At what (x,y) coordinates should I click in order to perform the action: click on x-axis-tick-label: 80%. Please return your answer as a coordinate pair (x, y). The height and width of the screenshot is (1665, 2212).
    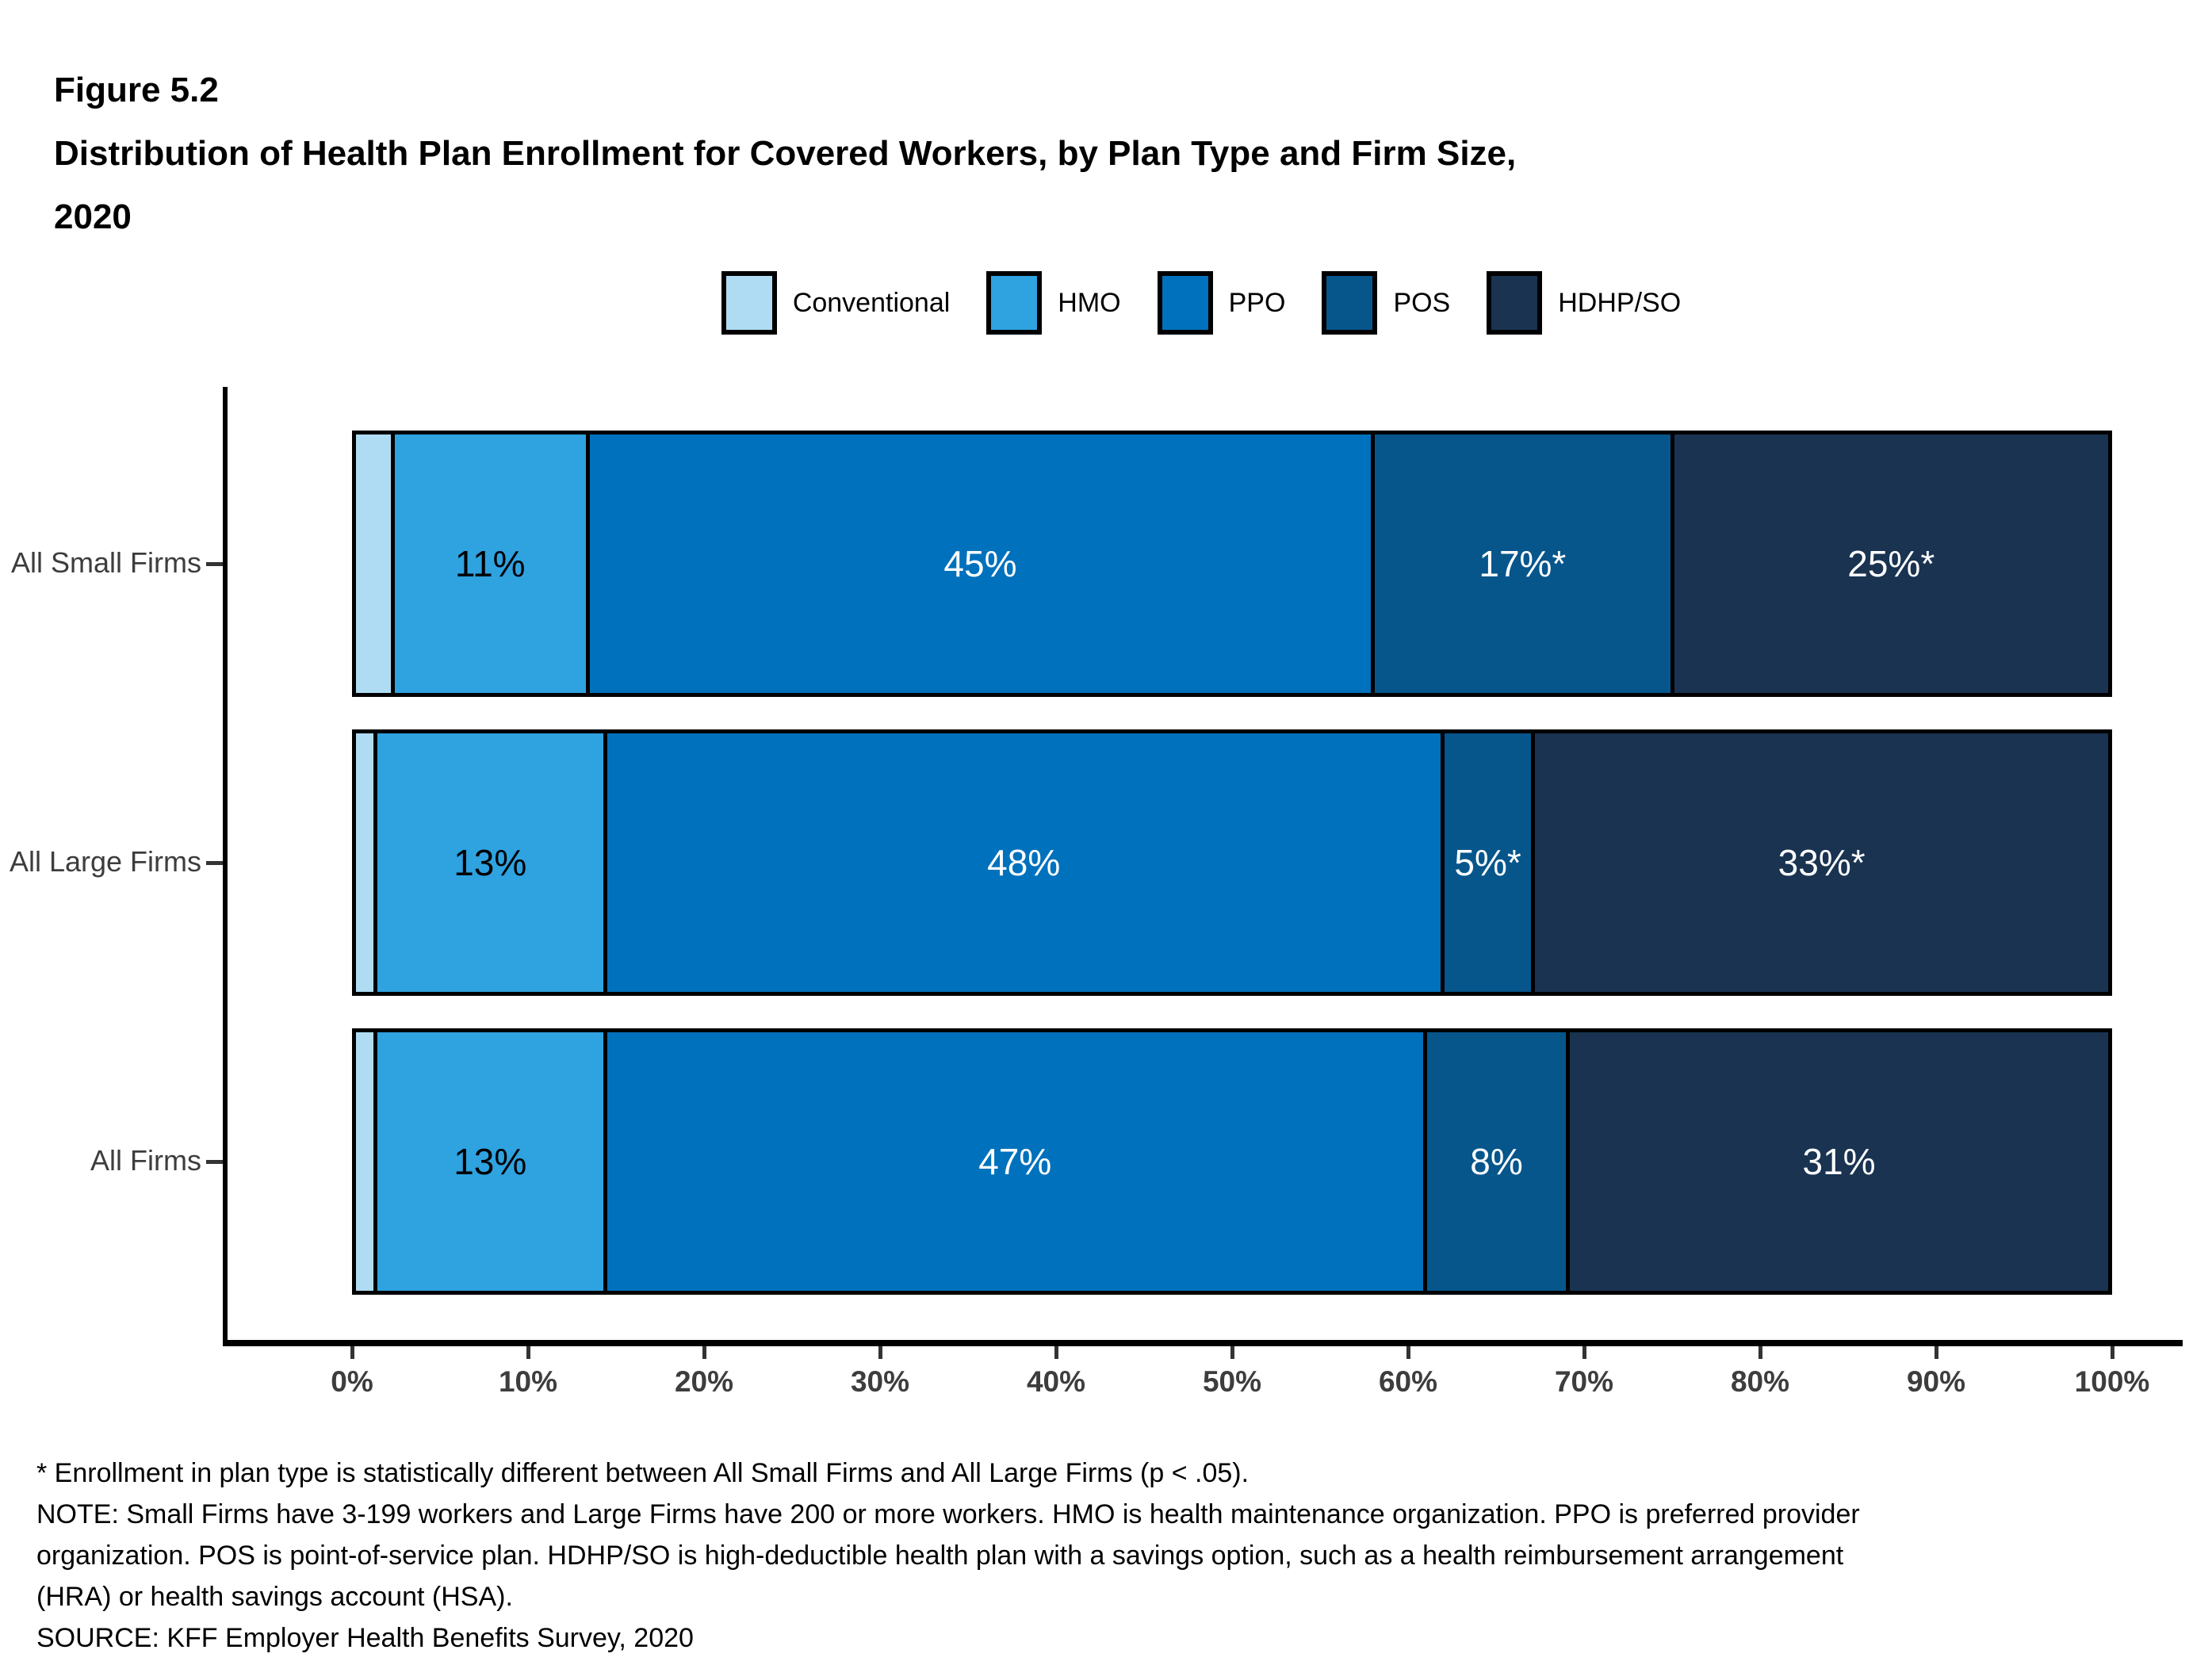
    Looking at the image, I should click on (1760, 1381).